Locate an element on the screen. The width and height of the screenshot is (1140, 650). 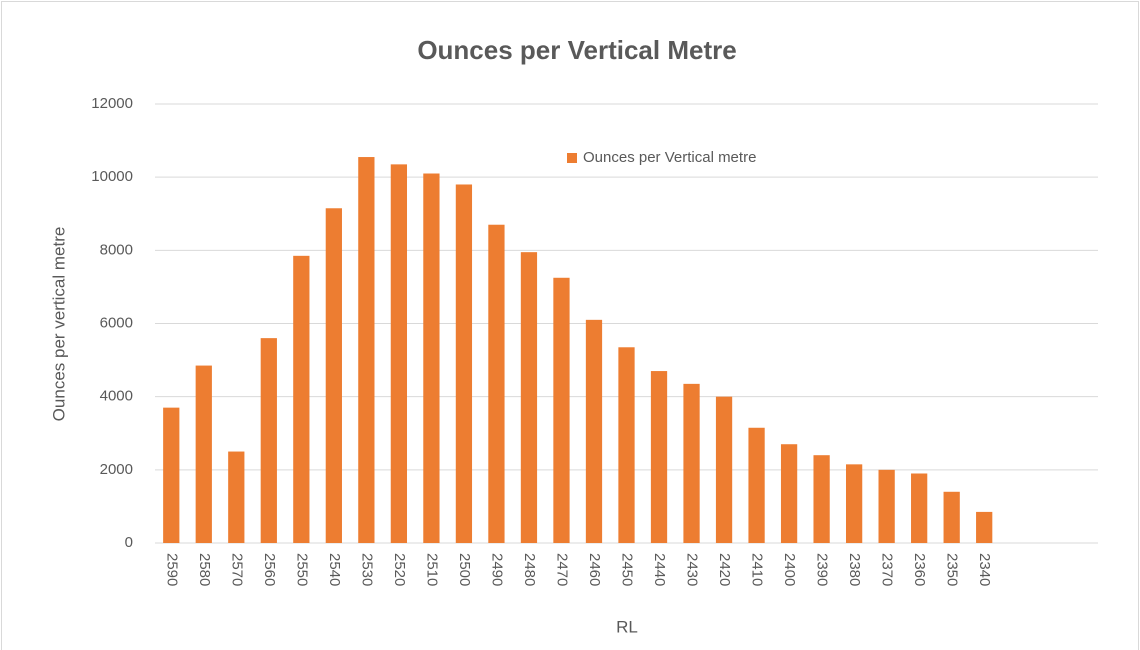
x-tick-label: 2370 is located at coordinates (887, 569).